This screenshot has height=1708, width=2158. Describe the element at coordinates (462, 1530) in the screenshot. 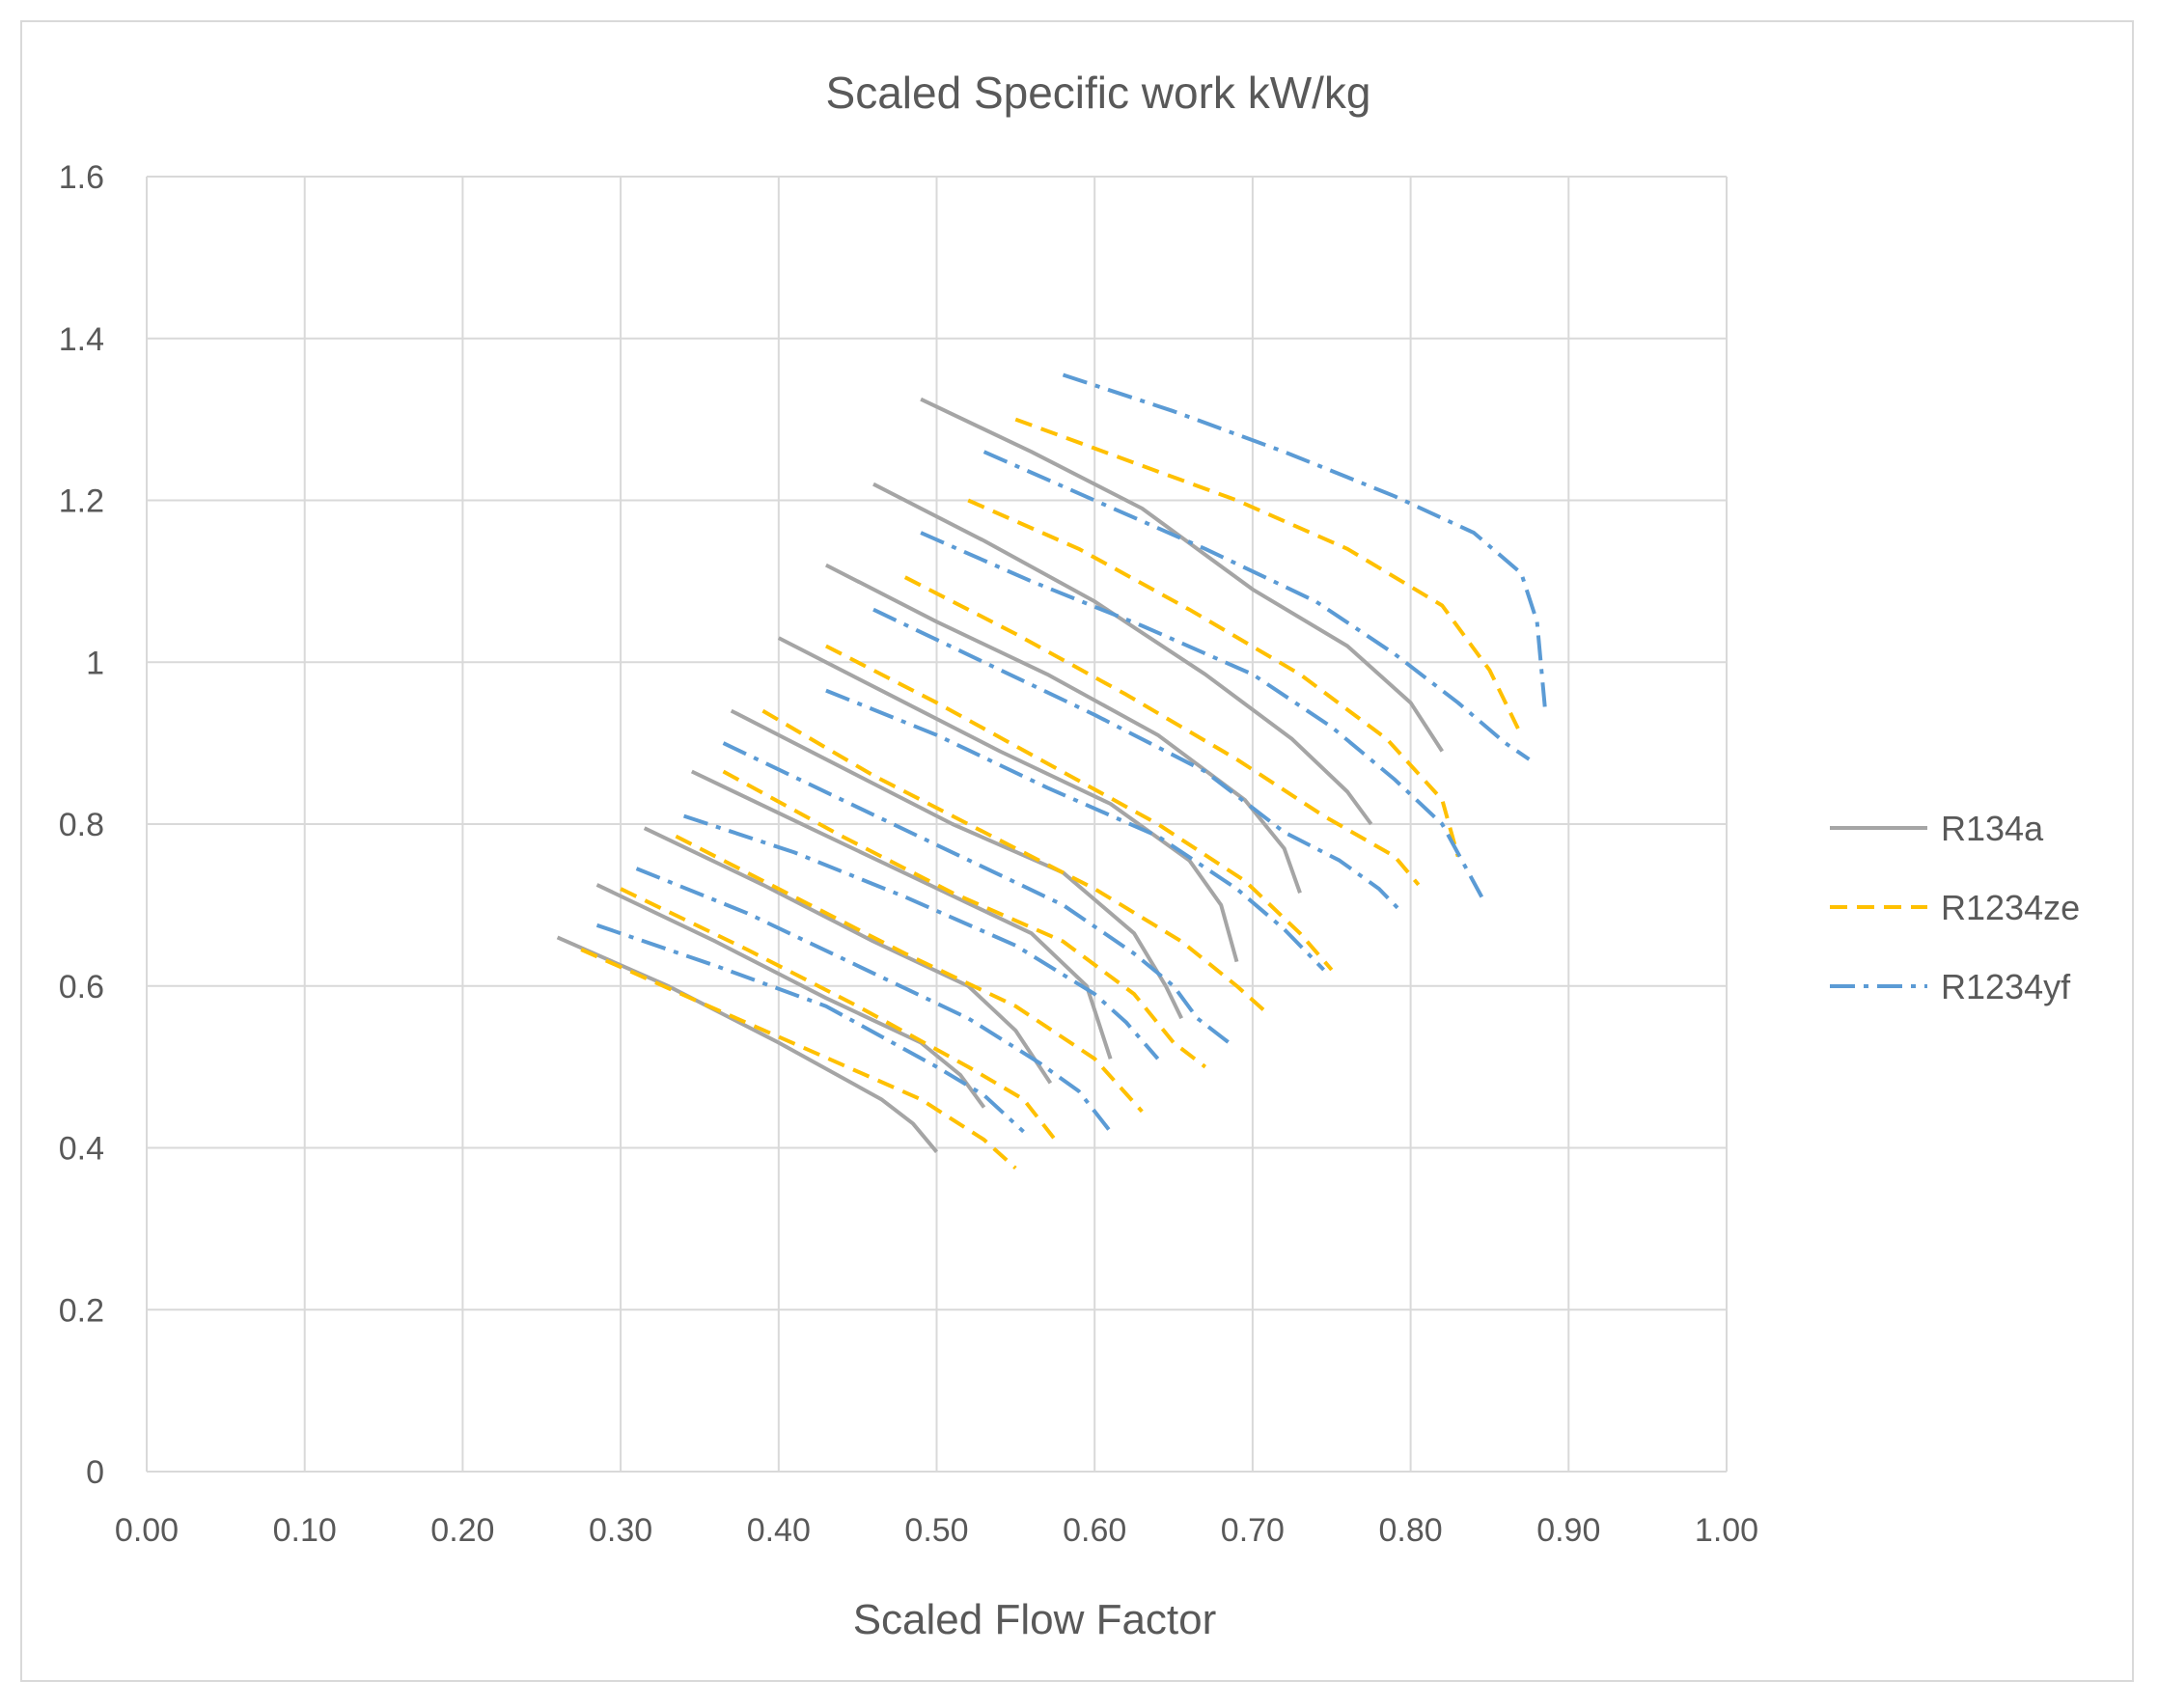

I see `x-tick-label: 0.20` at that location.